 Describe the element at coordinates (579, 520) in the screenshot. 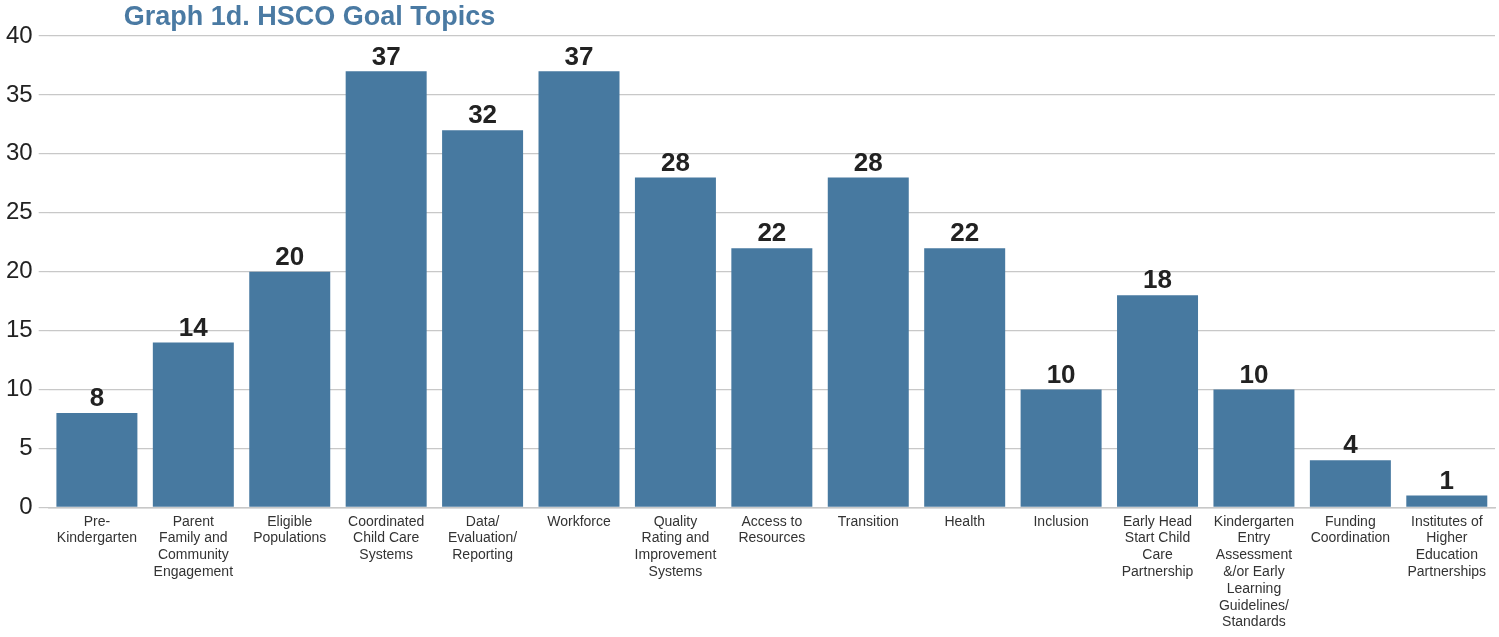

I see `x-tick-label: Workforce` at that location.